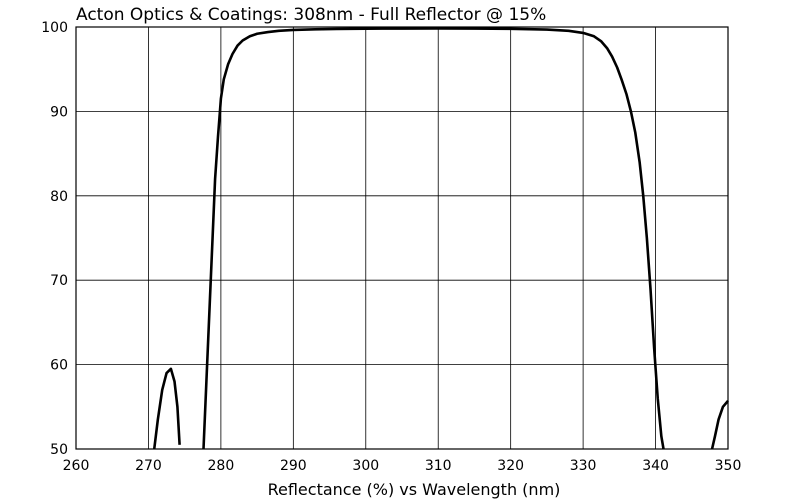 The width and height of the screenshot is (791, 502). I want to click on x-tick-label-340: 340, so click(655, 466).